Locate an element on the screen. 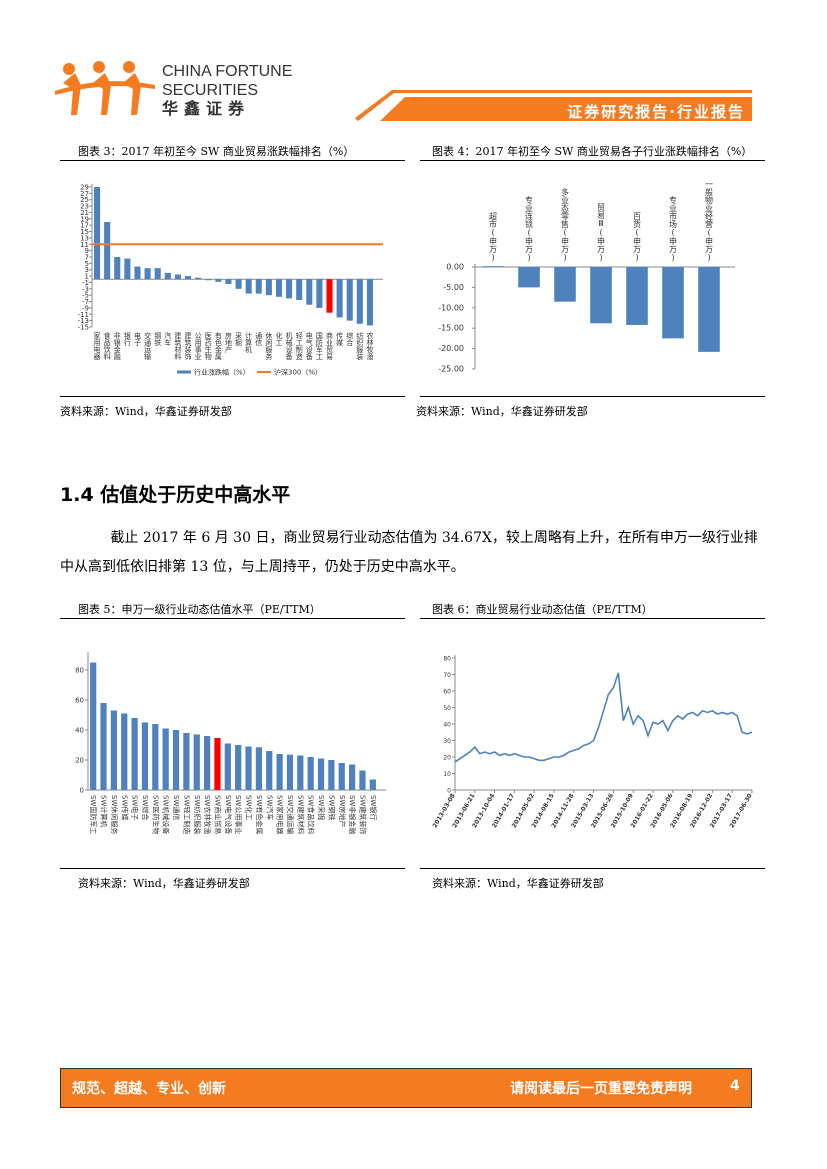  legend-swatch is located at coordinates (184, 372).